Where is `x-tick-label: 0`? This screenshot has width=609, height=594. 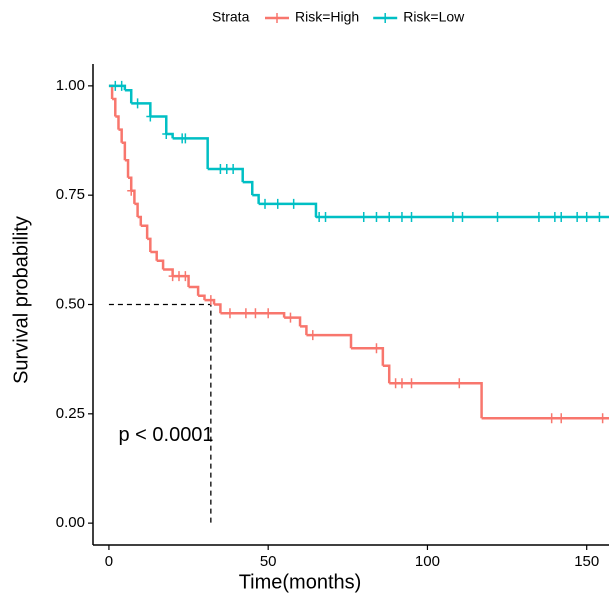
x-tick-label: 0 is located at coordinates (109, 561).